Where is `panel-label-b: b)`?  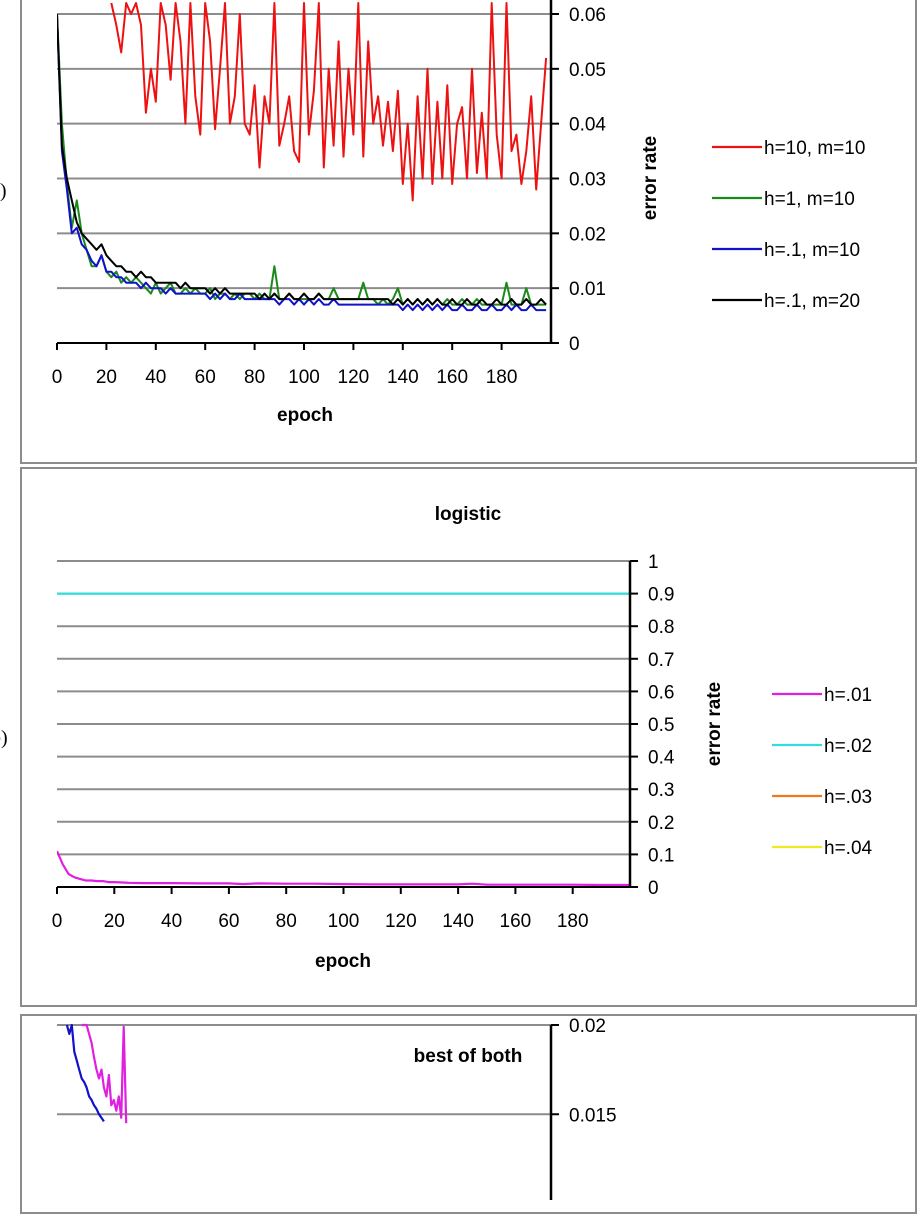 panel-label-b: b) is located at coordinates (4, 738).